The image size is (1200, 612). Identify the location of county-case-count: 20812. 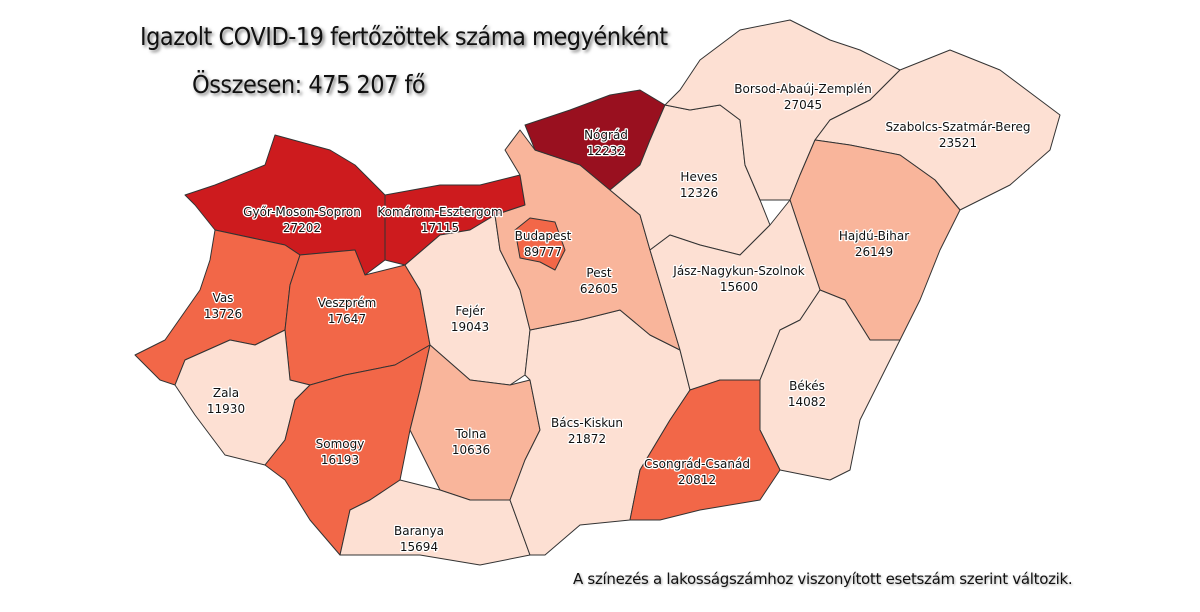
(697, 480).